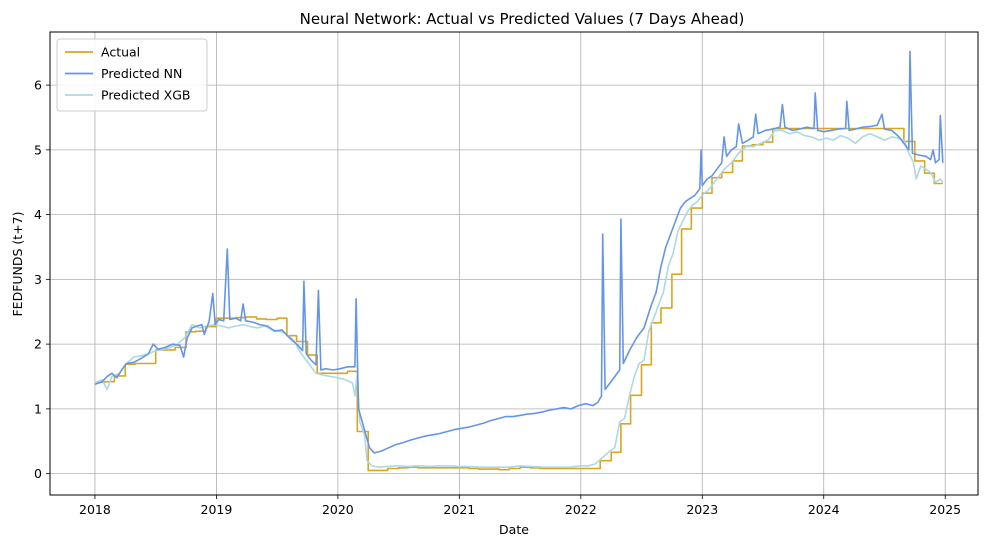 This screenshot has height=547, width=988. What do you see at coordinates (38, 344) in the screenshot?
I see `y-tick-label: 2` at bounding box center [38, 344].